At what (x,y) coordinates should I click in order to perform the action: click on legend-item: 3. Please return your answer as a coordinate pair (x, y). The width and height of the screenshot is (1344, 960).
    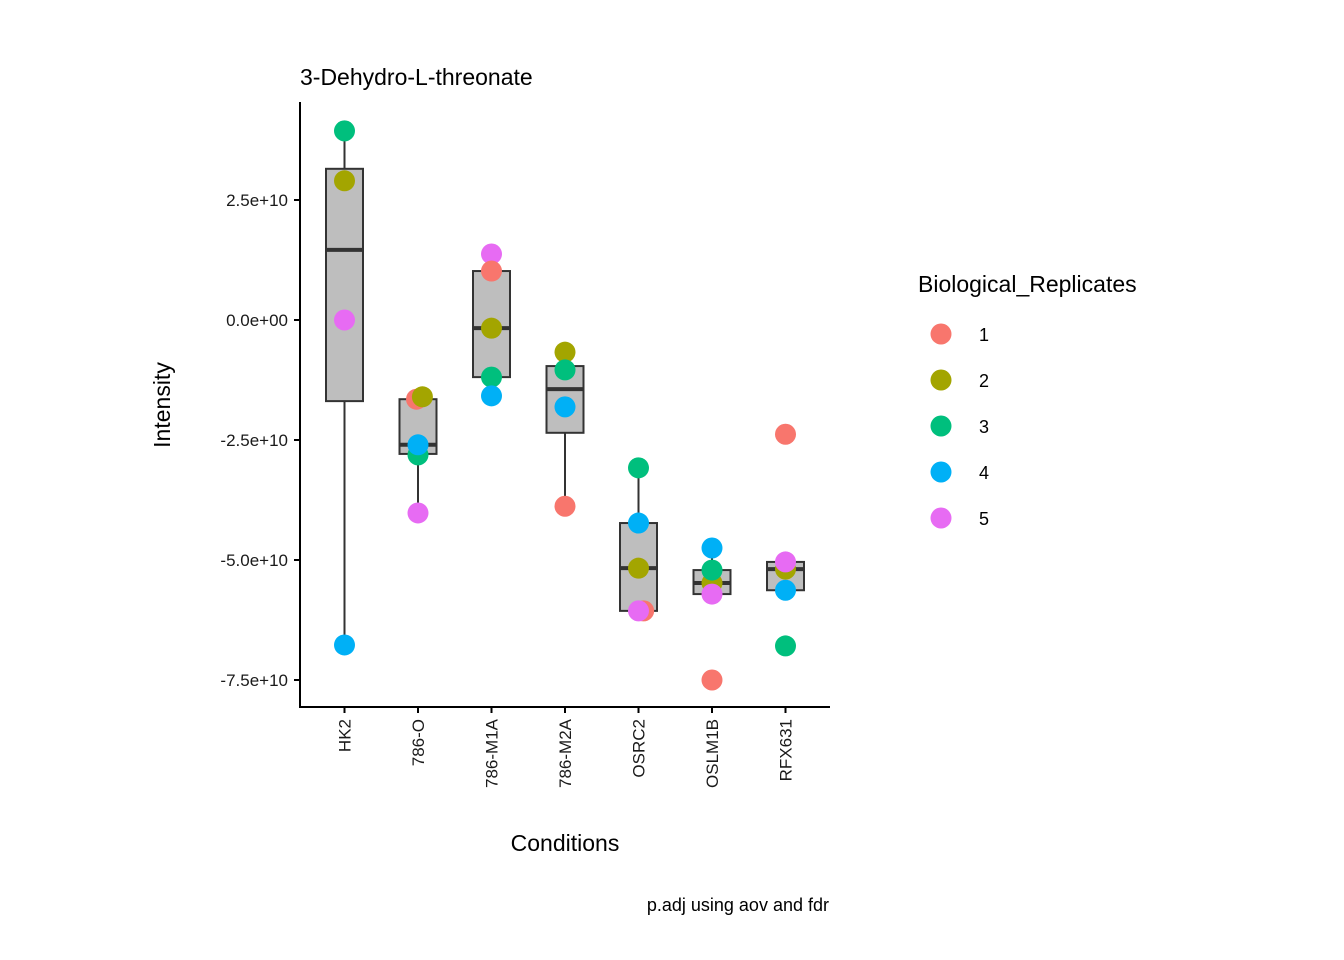
    Looking at the image, I should click on (959, 426).